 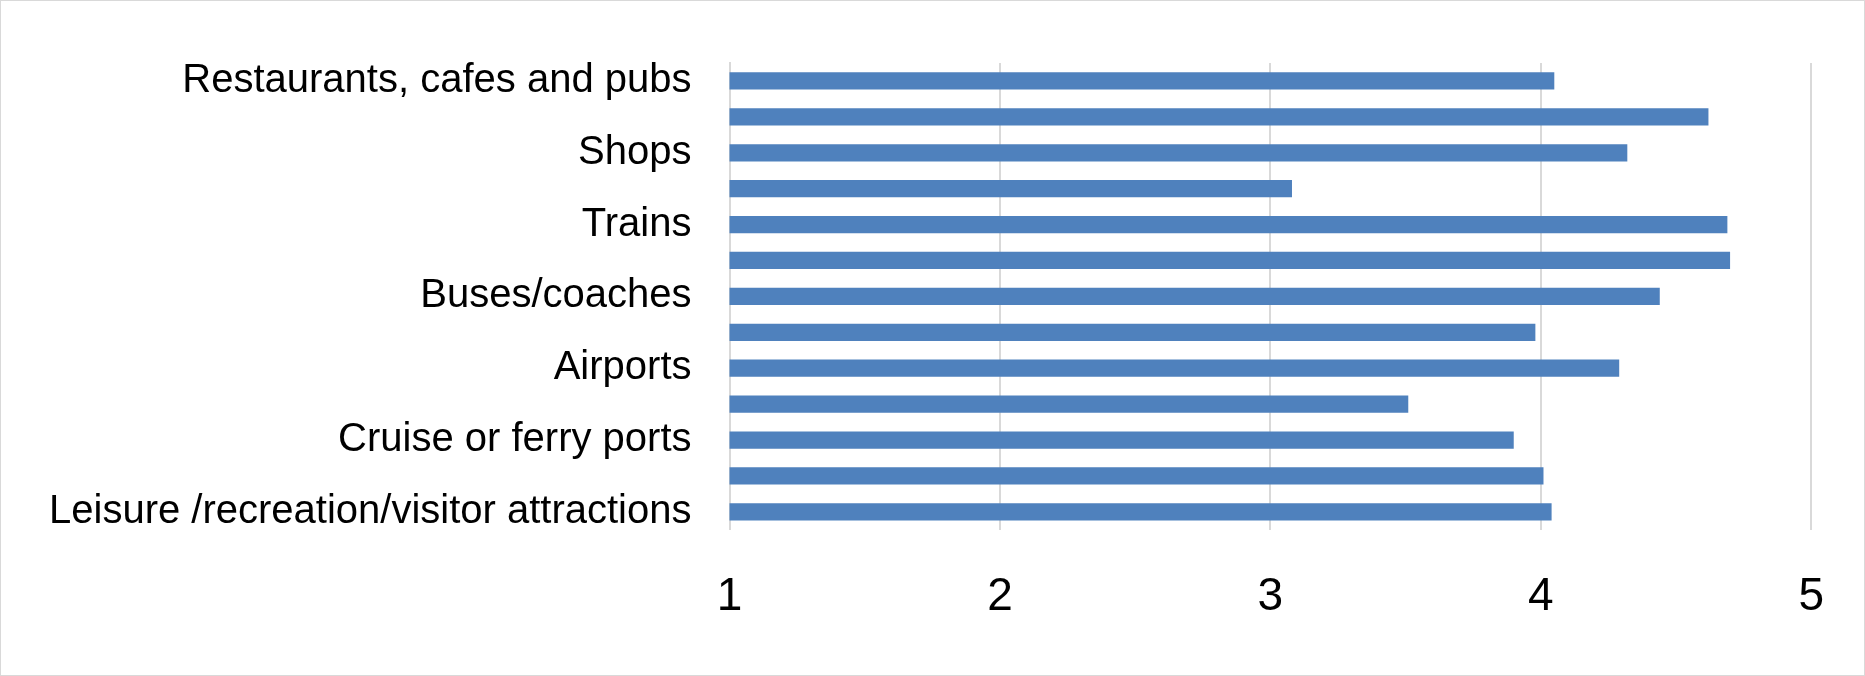 What do you see at coordinates (515, 437) in the screenshot?
I see `y-tick-label: Cruise or ferry ports` at bounding box center [515, 437].